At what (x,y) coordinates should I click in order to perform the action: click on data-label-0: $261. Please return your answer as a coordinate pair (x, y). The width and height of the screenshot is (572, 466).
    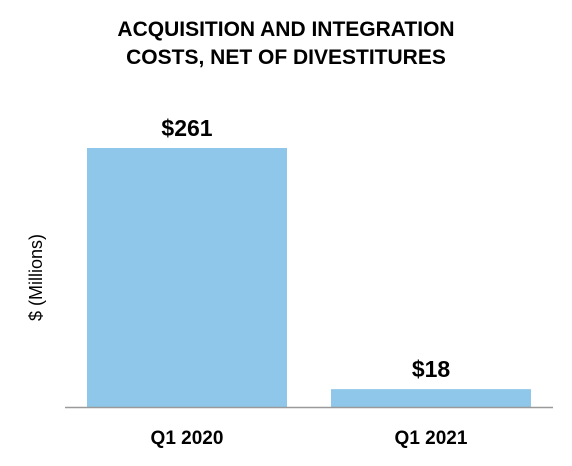
    Looking at the image, I should click on (186, 128).